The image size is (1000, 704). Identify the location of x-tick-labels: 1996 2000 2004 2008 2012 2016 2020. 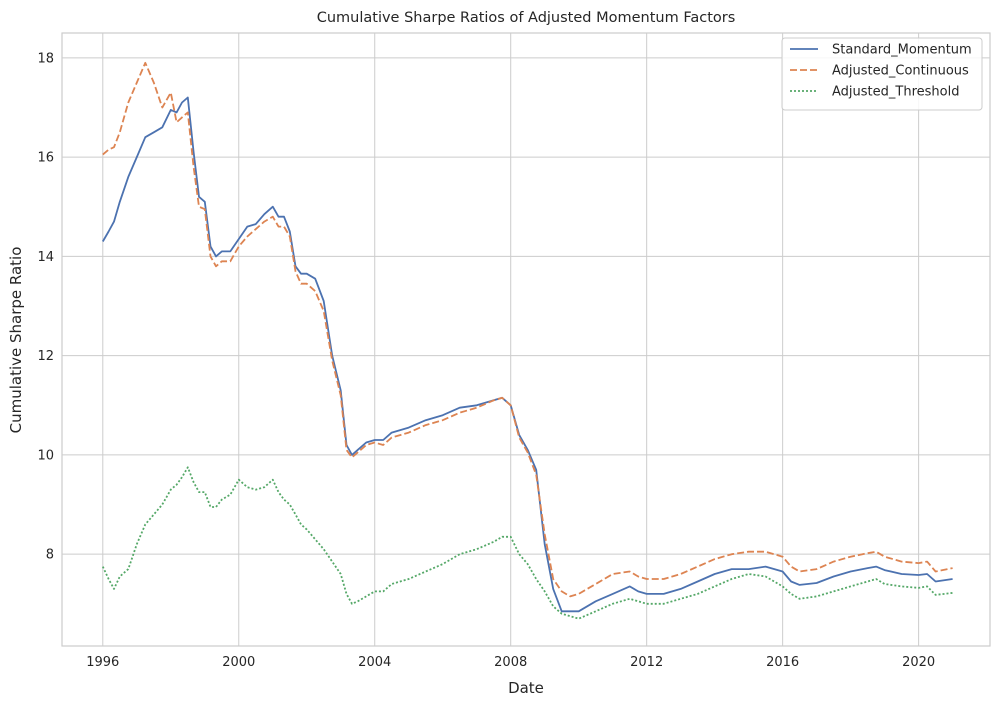
(510, 662).